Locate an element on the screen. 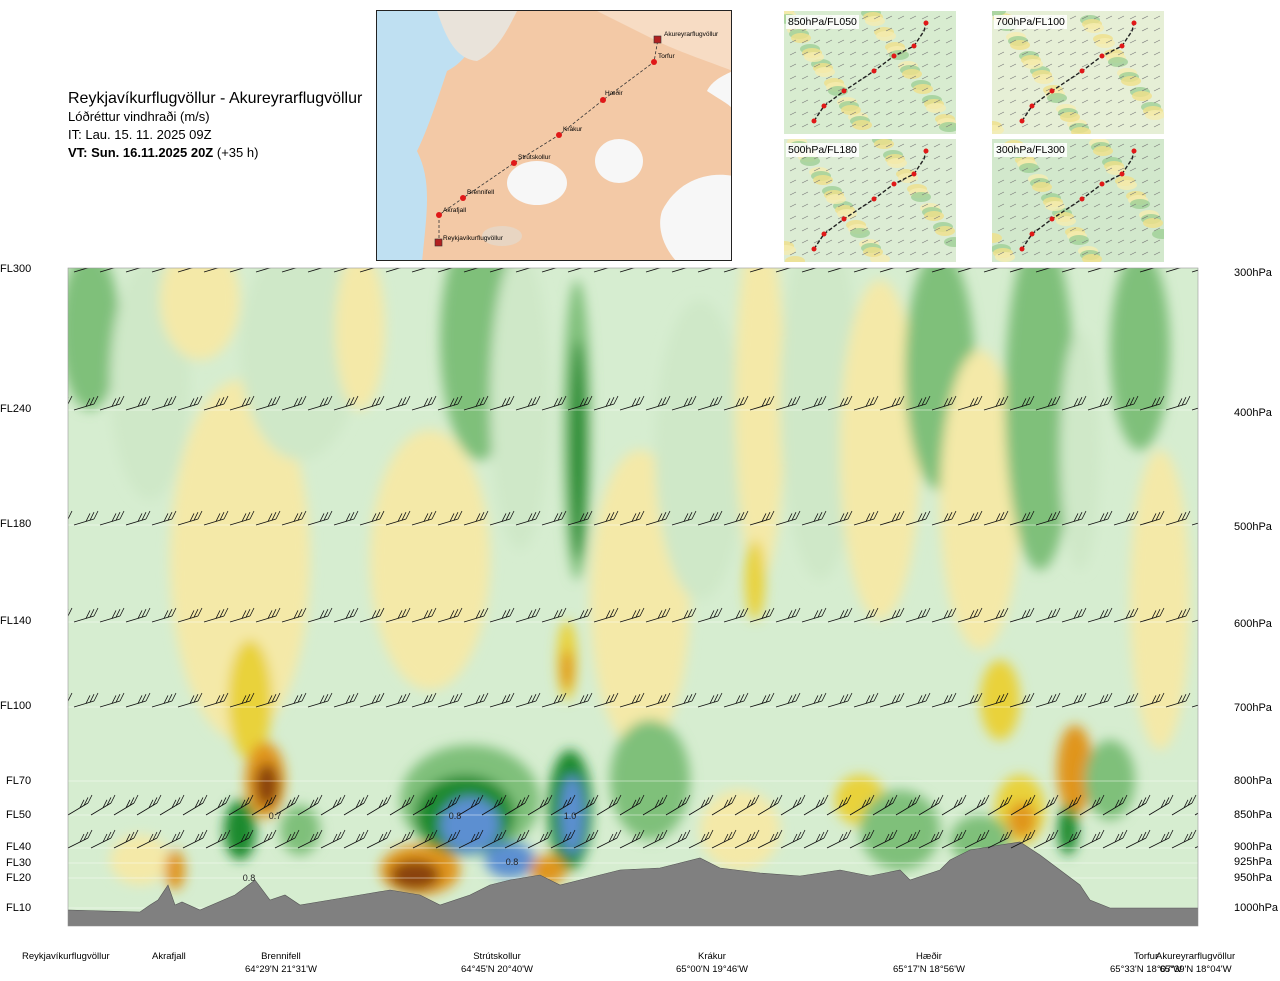 The height and width of the screenshot is (981, 1280). thumb-route-line is located at coordinates (1078, 200).